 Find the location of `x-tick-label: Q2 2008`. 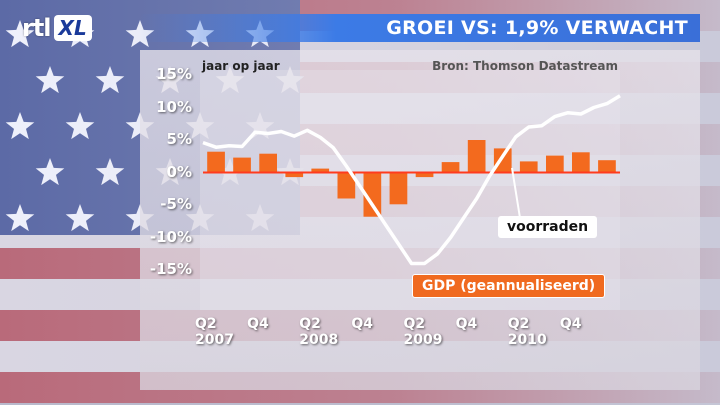

x-tick-label: Q2 2008 is located at coordinates (318, 332).